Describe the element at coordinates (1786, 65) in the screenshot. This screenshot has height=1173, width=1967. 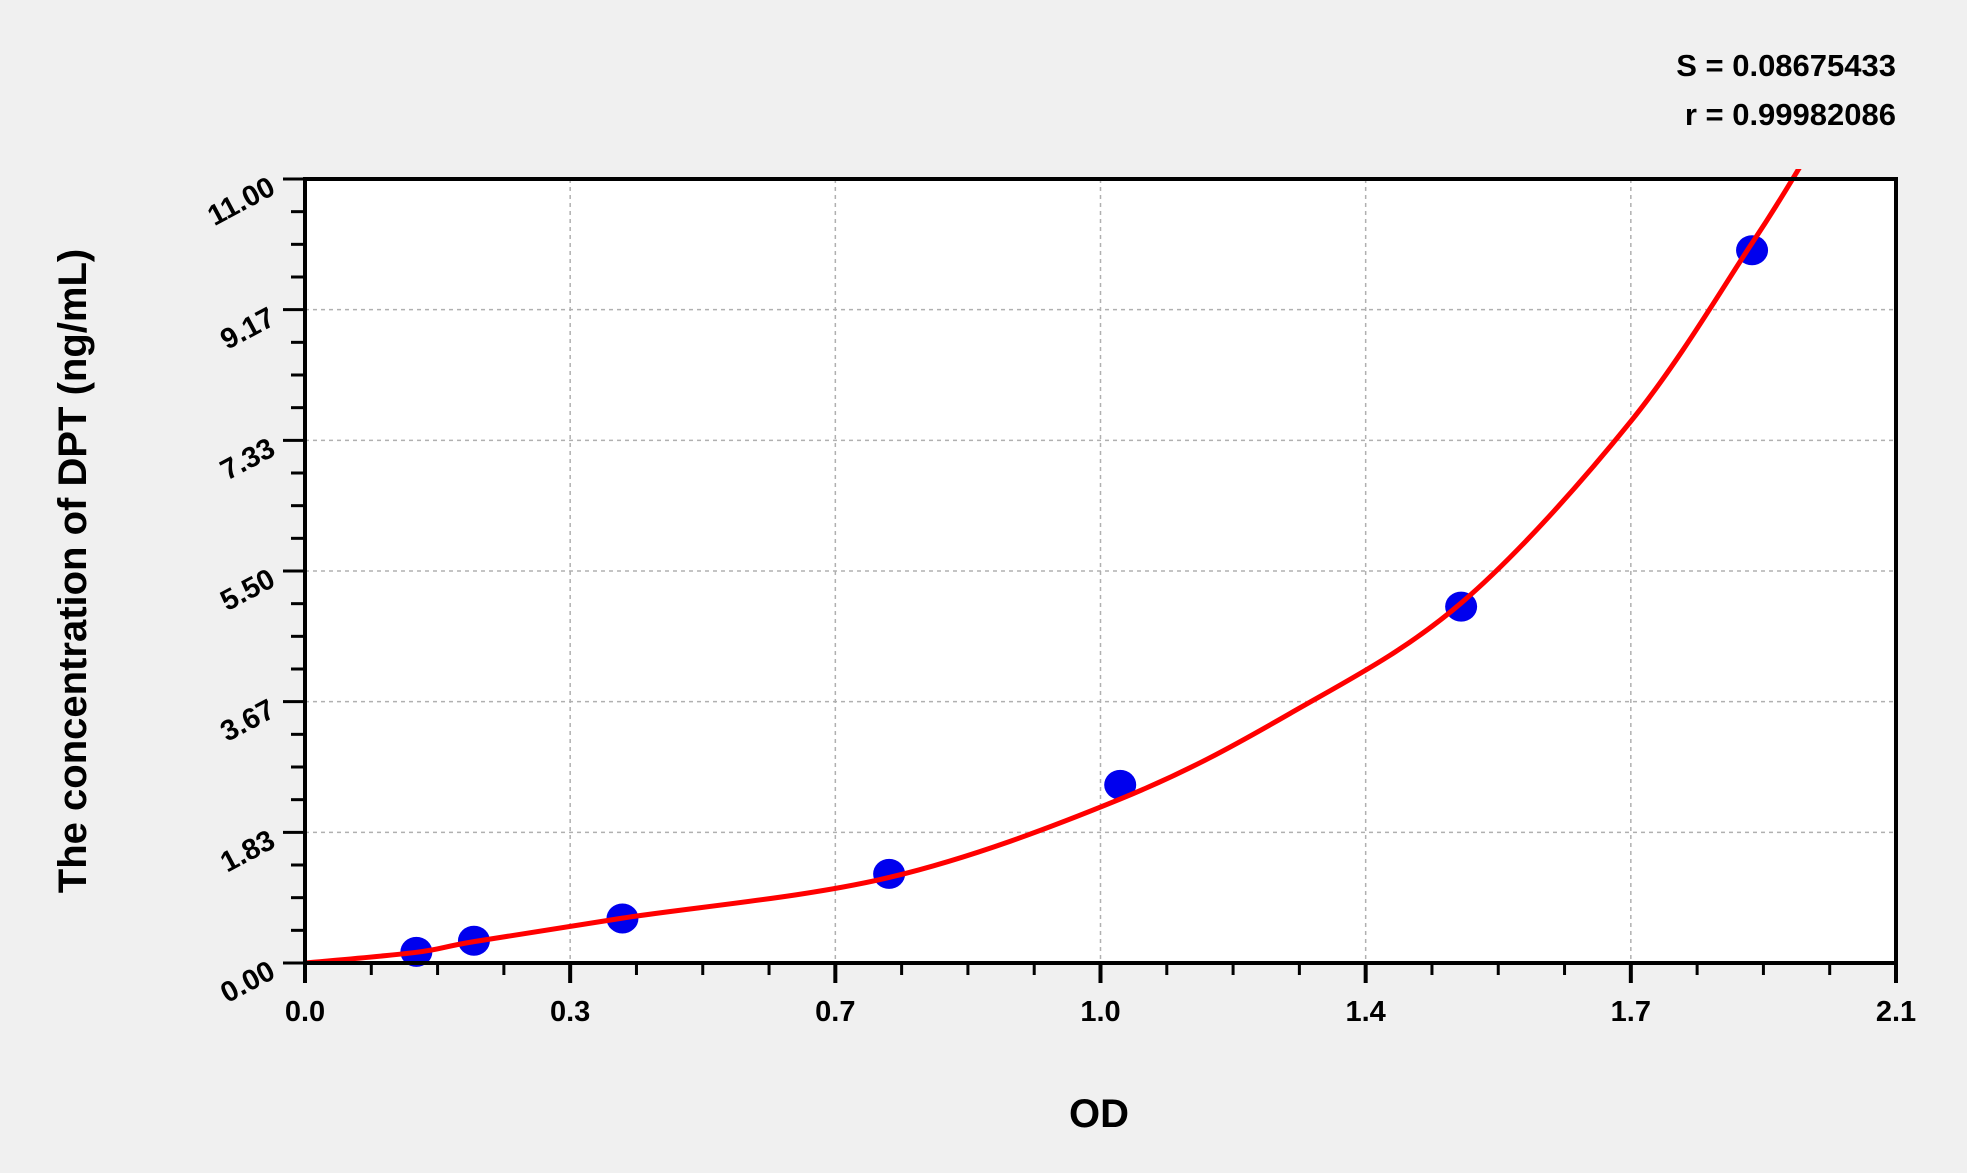
I see `stat-s: S = 0.08675433` at that location.